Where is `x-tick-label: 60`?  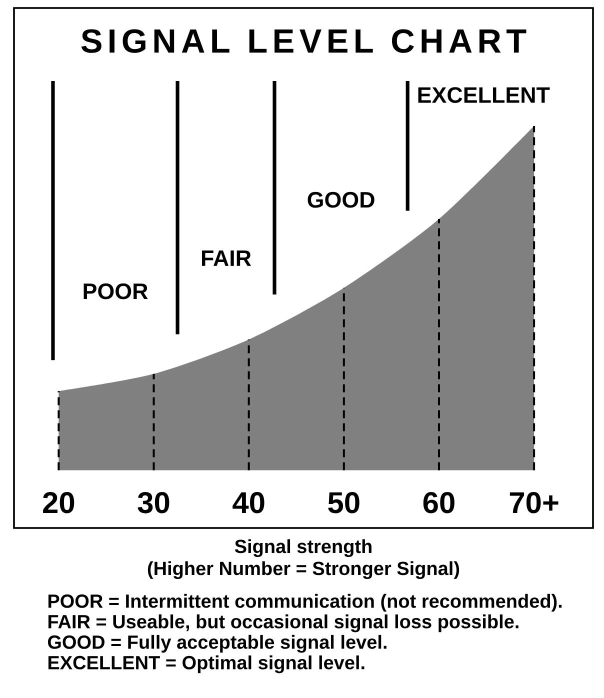 x-tick-label: 60 is located at coordinates (438, 503).